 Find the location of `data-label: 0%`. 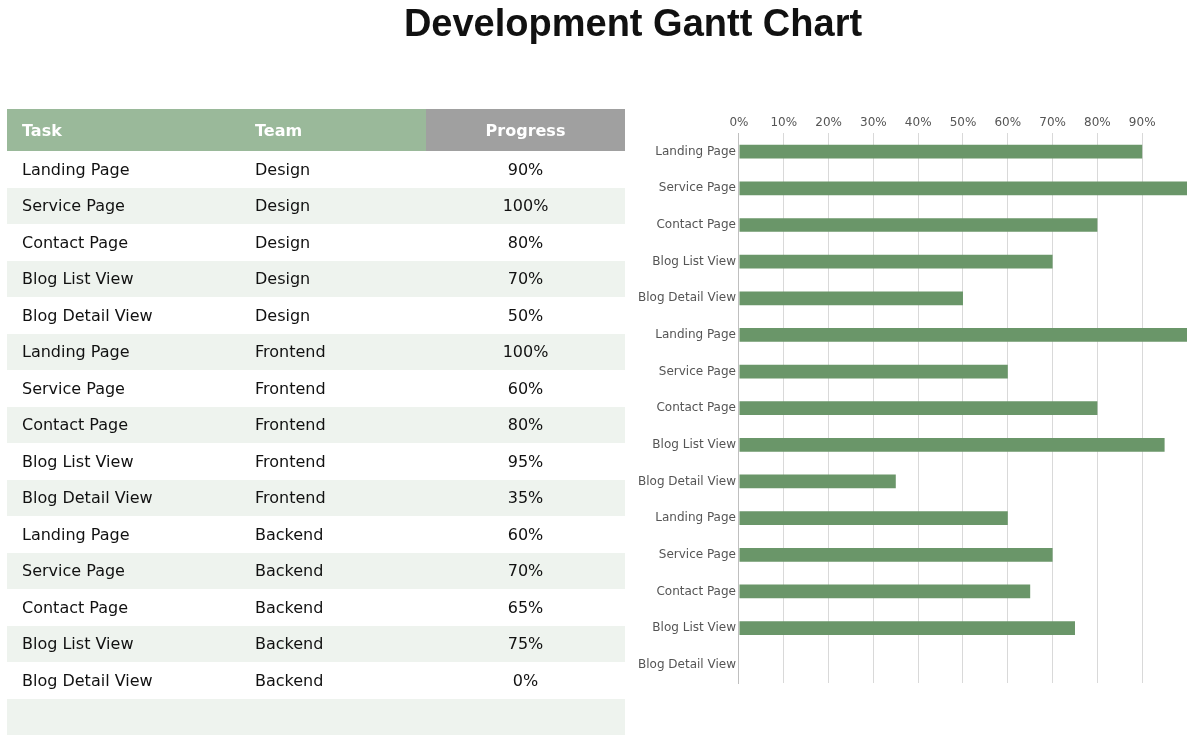

data-label: 0% is located at coordinates (525, 680).